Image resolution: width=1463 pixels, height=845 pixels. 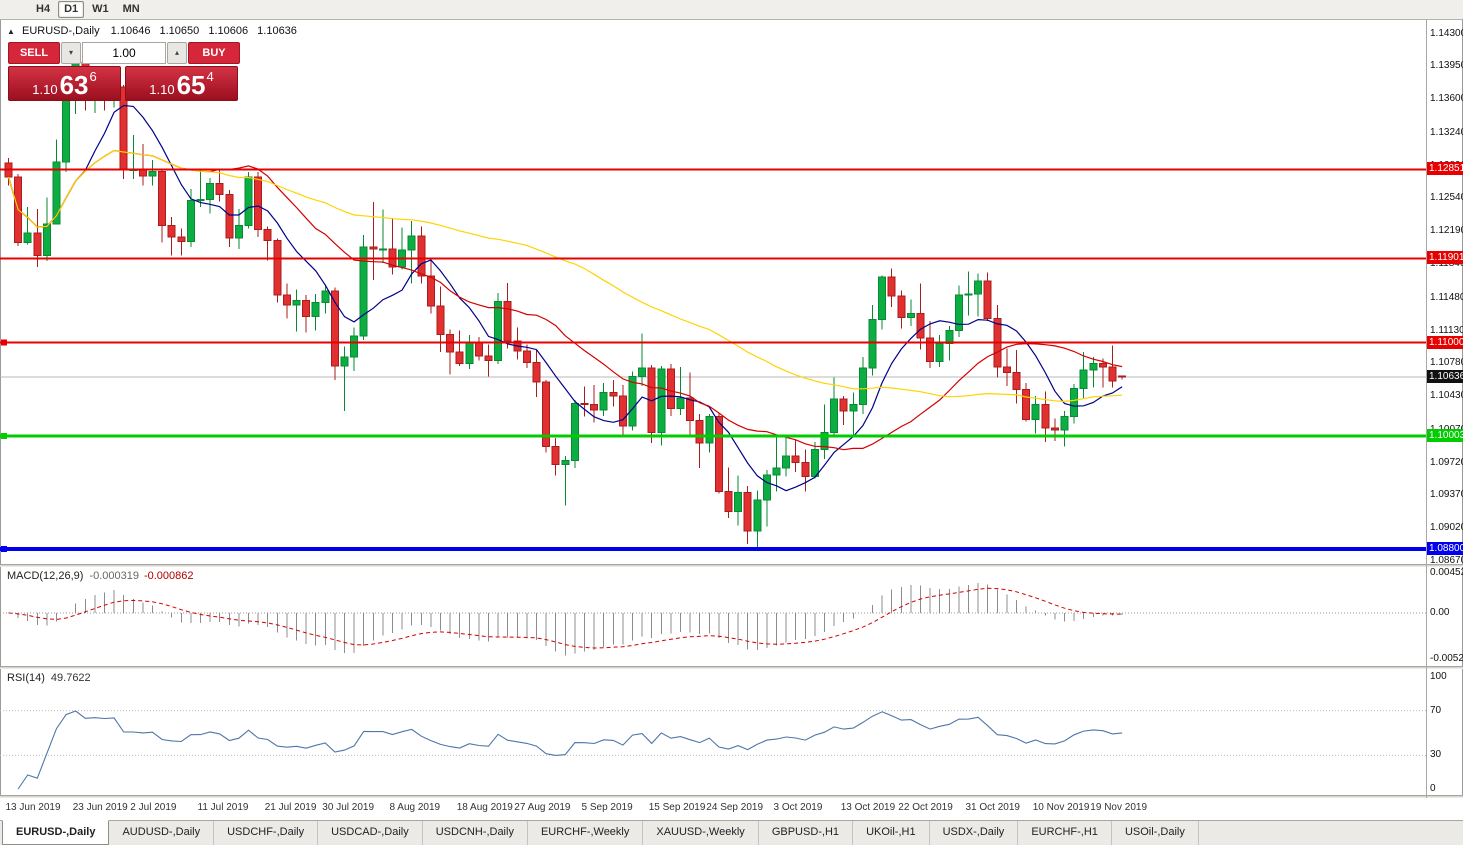 I want to click on price-axis-tick: 1.11480, so click(x=1446, y=297).